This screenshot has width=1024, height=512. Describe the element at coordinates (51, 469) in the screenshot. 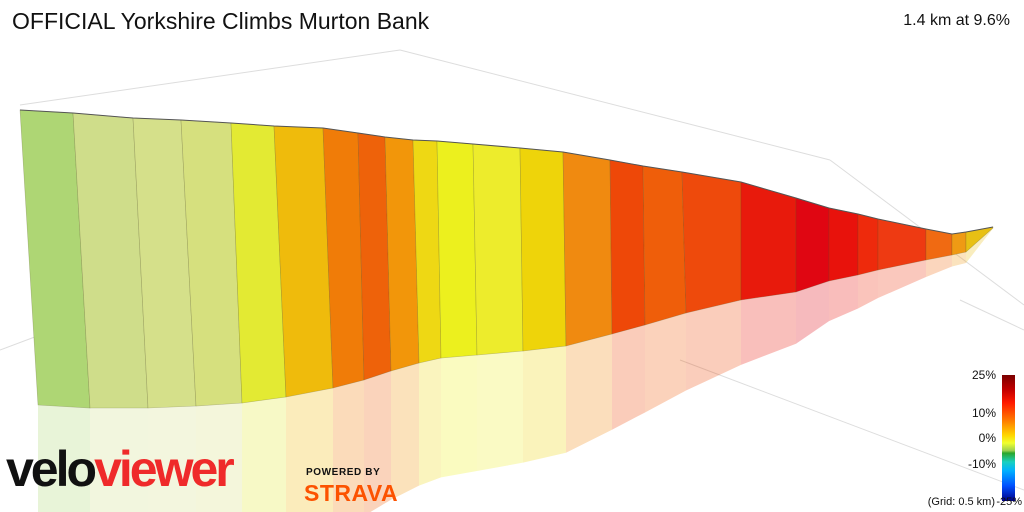

I see `logo-velo-text: velo` at that location.